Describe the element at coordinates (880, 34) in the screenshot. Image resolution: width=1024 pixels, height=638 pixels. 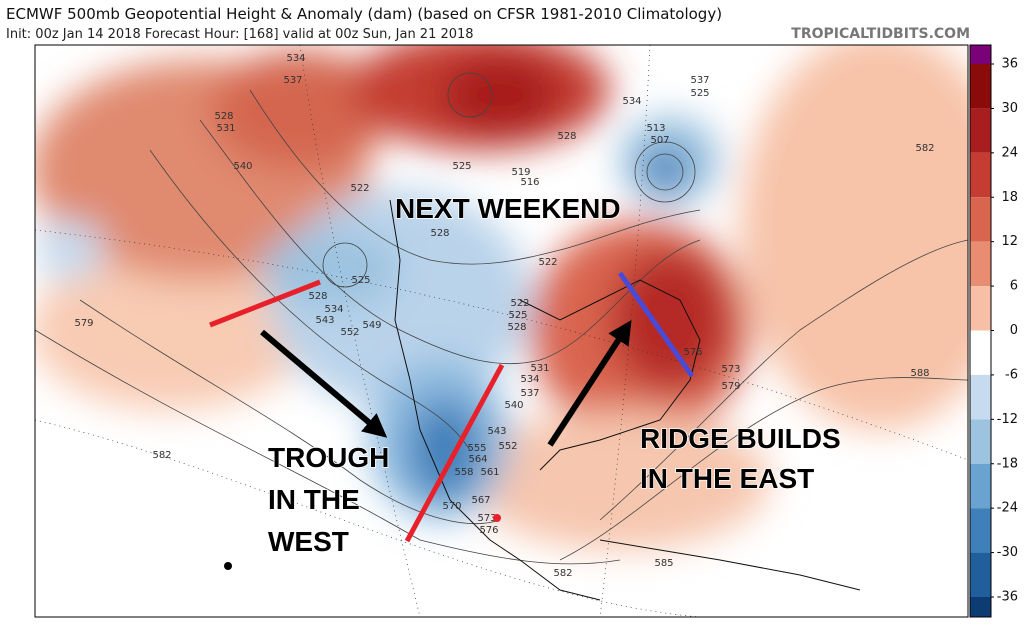
I see `credit: TROPICALTIDBITS.COM` at that location.